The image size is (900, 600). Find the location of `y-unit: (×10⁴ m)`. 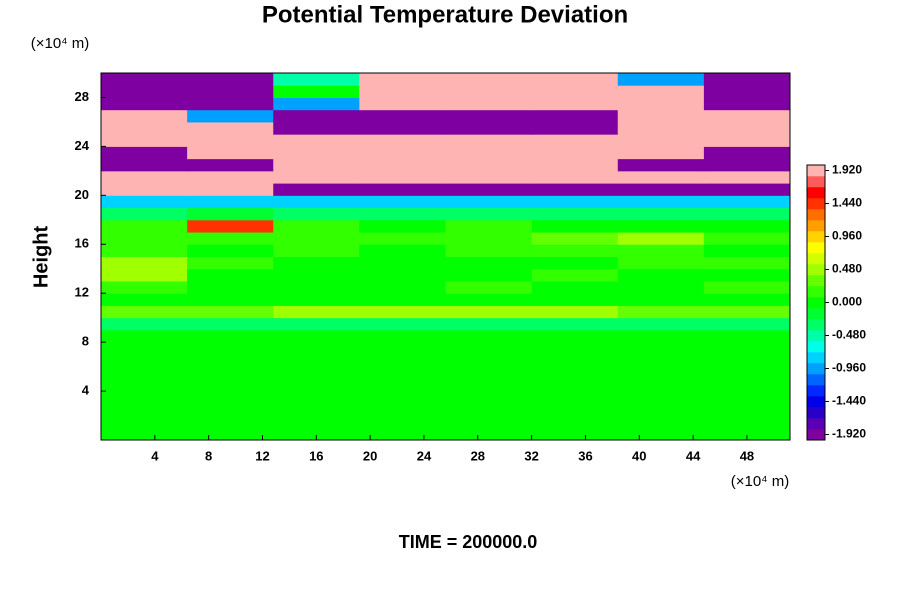

y-unit: (×10⁴ m) is located at coordinates (60, 43).